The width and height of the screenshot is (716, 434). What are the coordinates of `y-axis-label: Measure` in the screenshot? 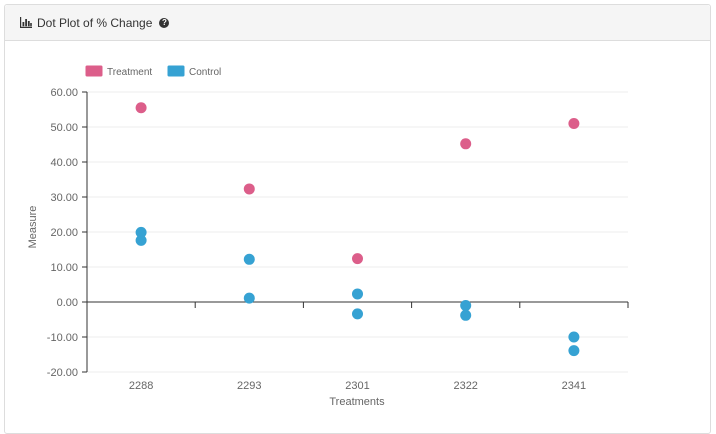 It's located at (33, 227).